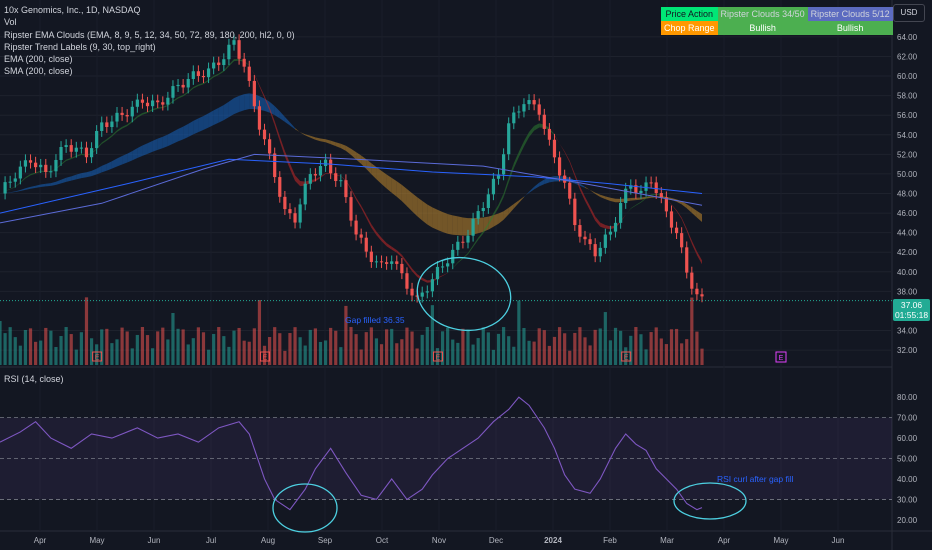  Describe the element at coordinates (38, 59) in the screenshot. I see `indicator-ema: EMA (200, close)` at that location.